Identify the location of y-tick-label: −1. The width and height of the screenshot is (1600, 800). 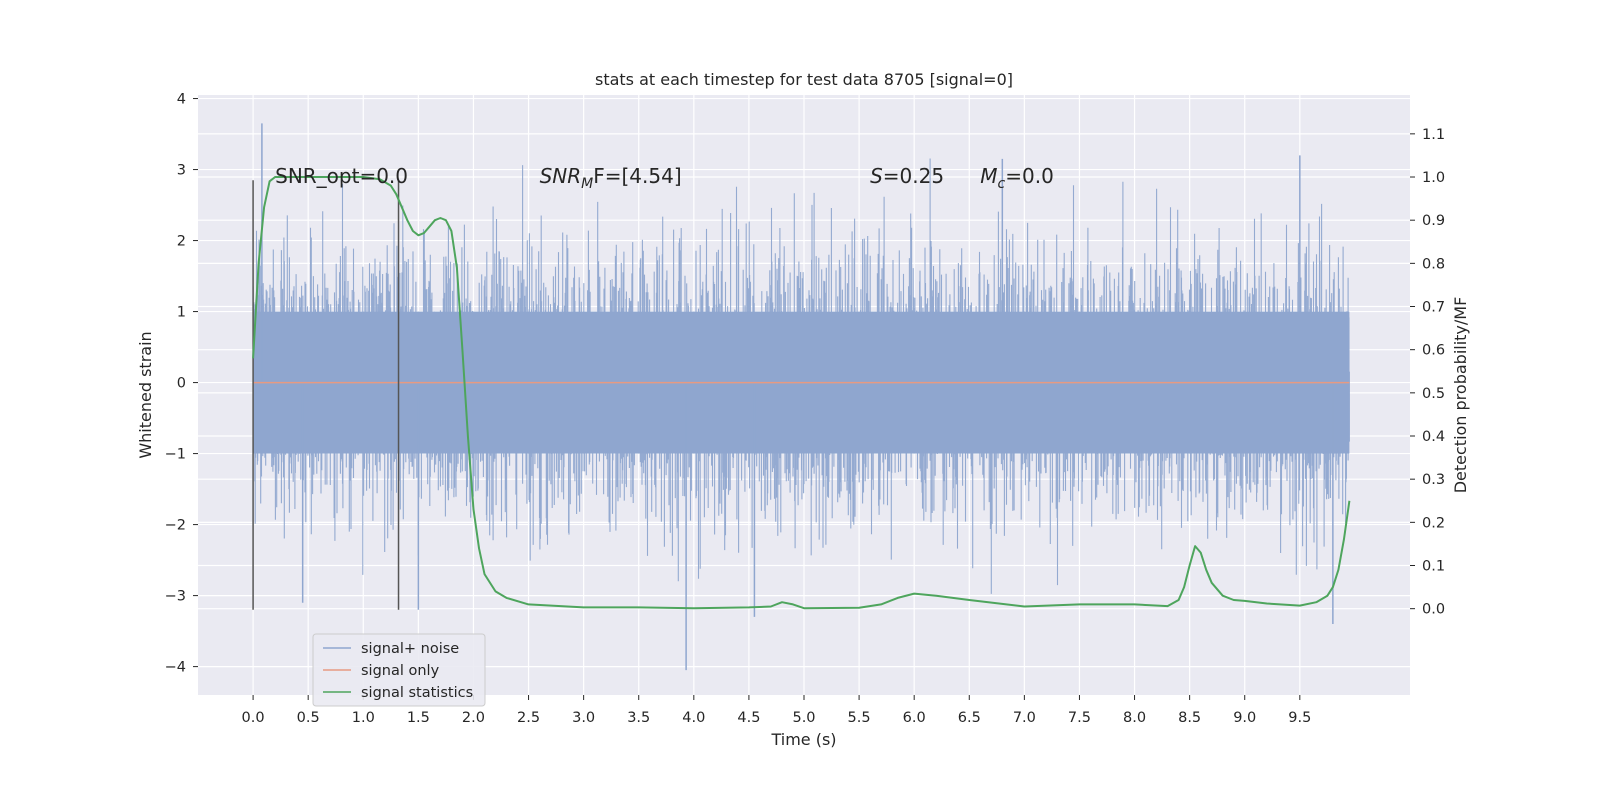
(175, 455).